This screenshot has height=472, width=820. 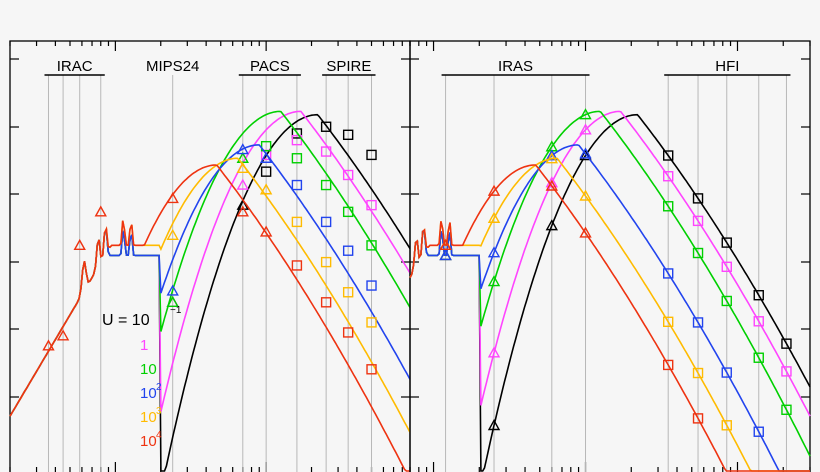 I want to click on band-label: HFI, so click(x=727, y=66).